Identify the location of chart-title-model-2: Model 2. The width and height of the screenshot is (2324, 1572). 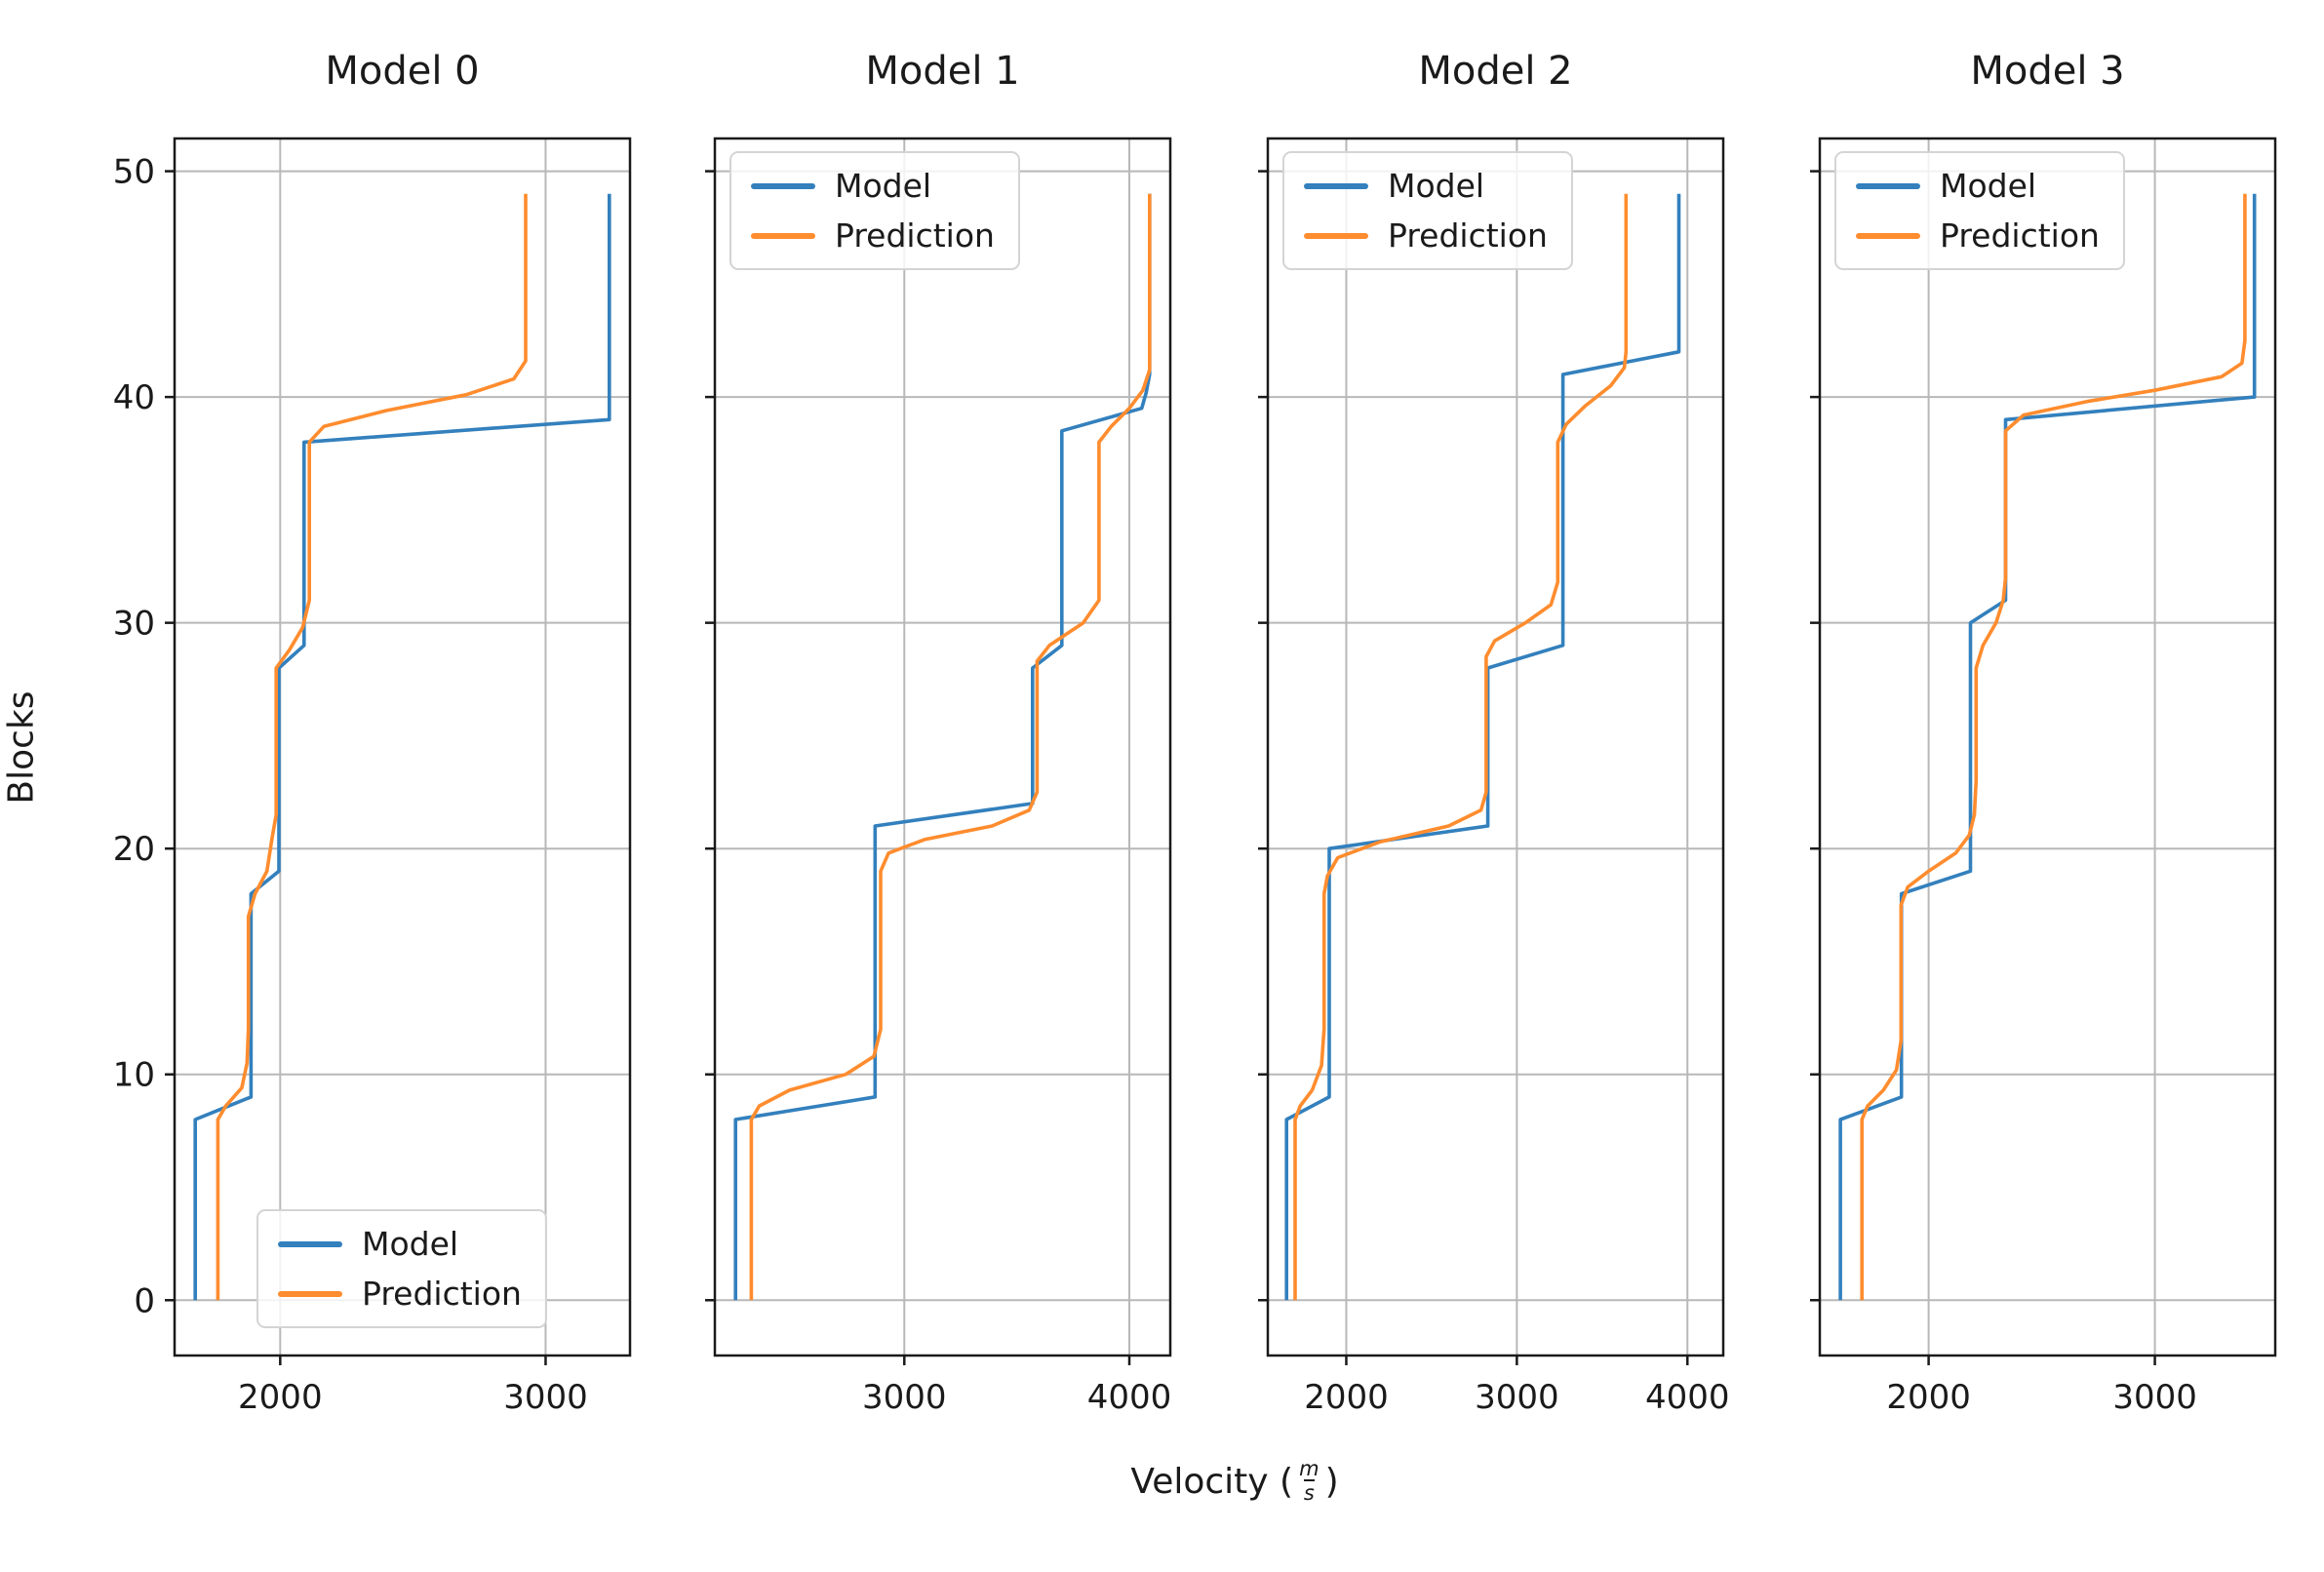
(1495, 71).